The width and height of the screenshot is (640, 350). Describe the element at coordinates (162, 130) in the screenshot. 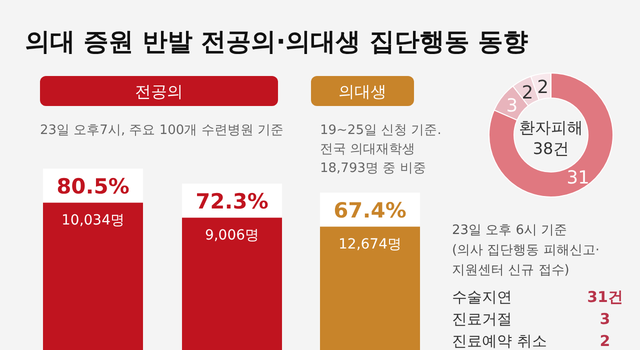

I see `text: 23일 오후7시, 주요 100개 수련병원 기준` at that location.